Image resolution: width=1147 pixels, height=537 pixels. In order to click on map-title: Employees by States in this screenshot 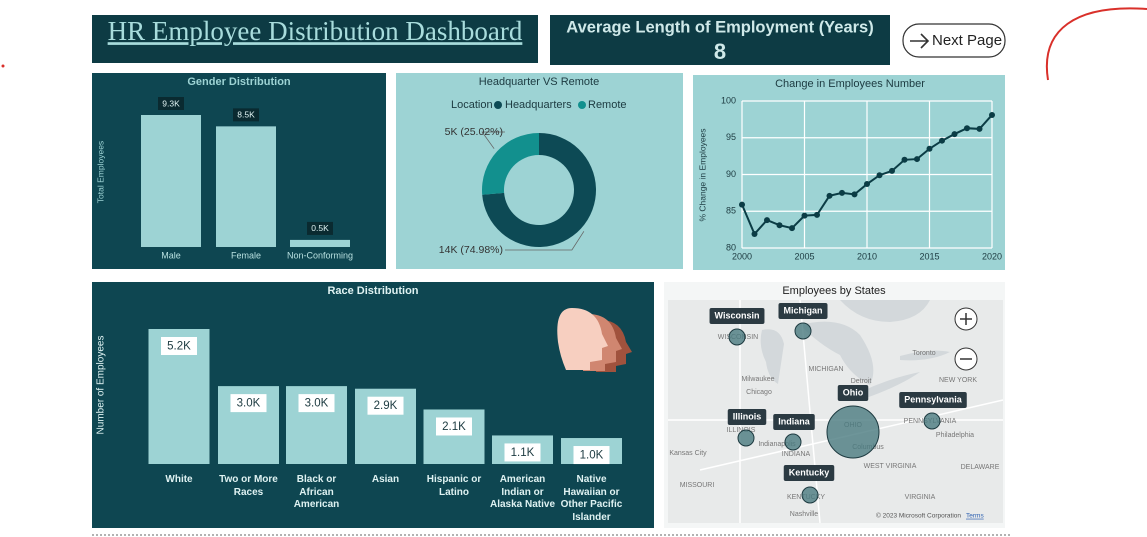, I will do `click(834, 291)`.